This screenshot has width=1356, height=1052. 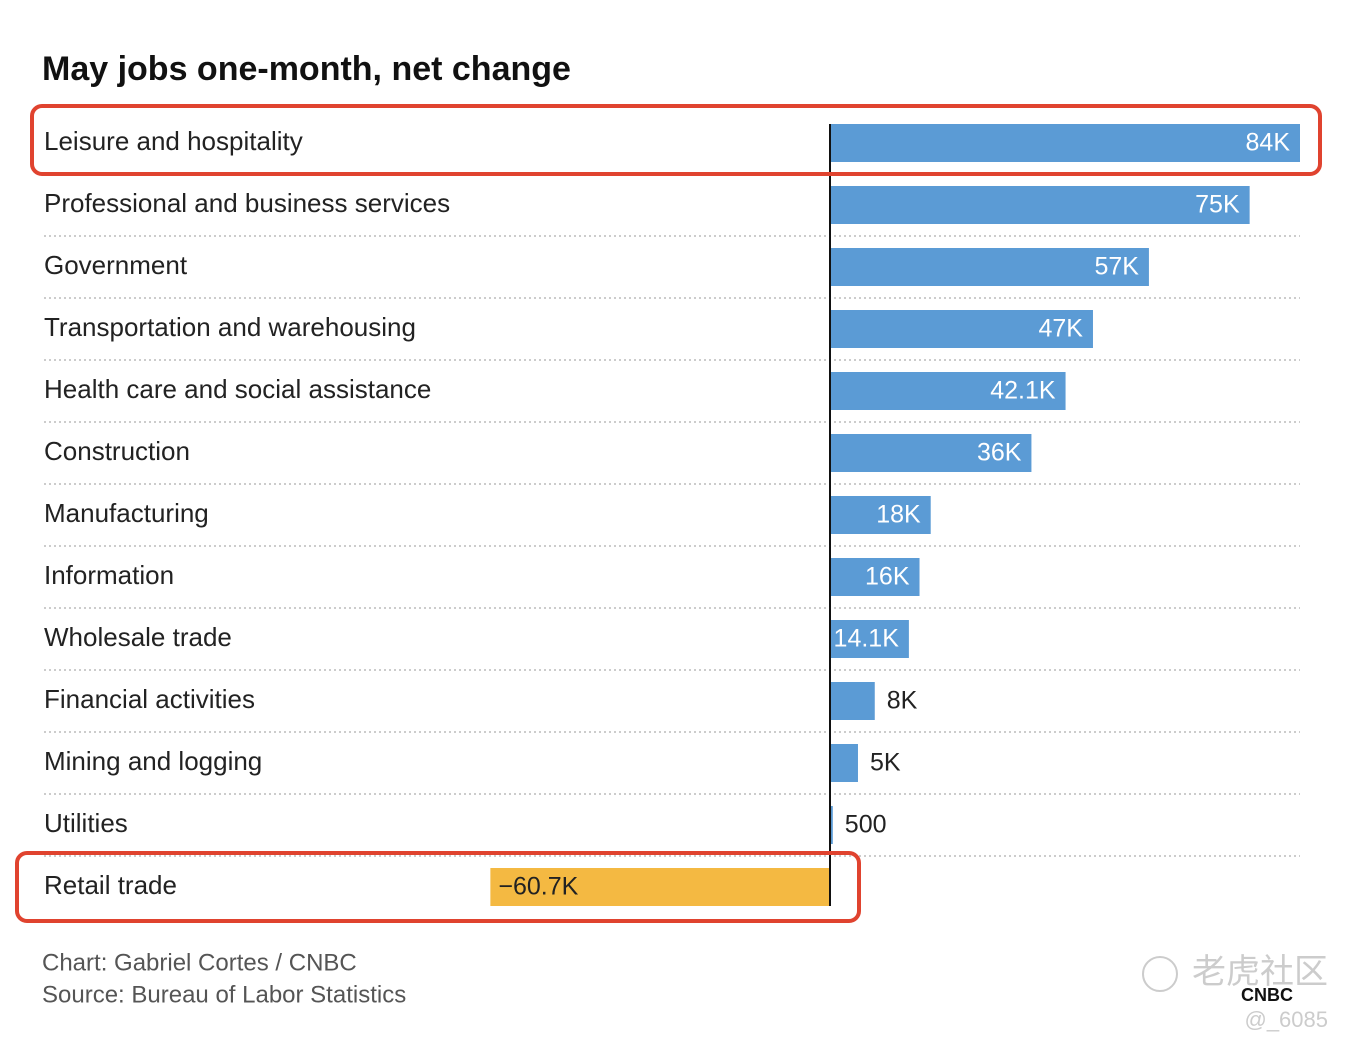 What do you see at coordinates (247, 203) in the screenshot?
I see `category-label: Professional and business services` at bounding box center [247, 203].